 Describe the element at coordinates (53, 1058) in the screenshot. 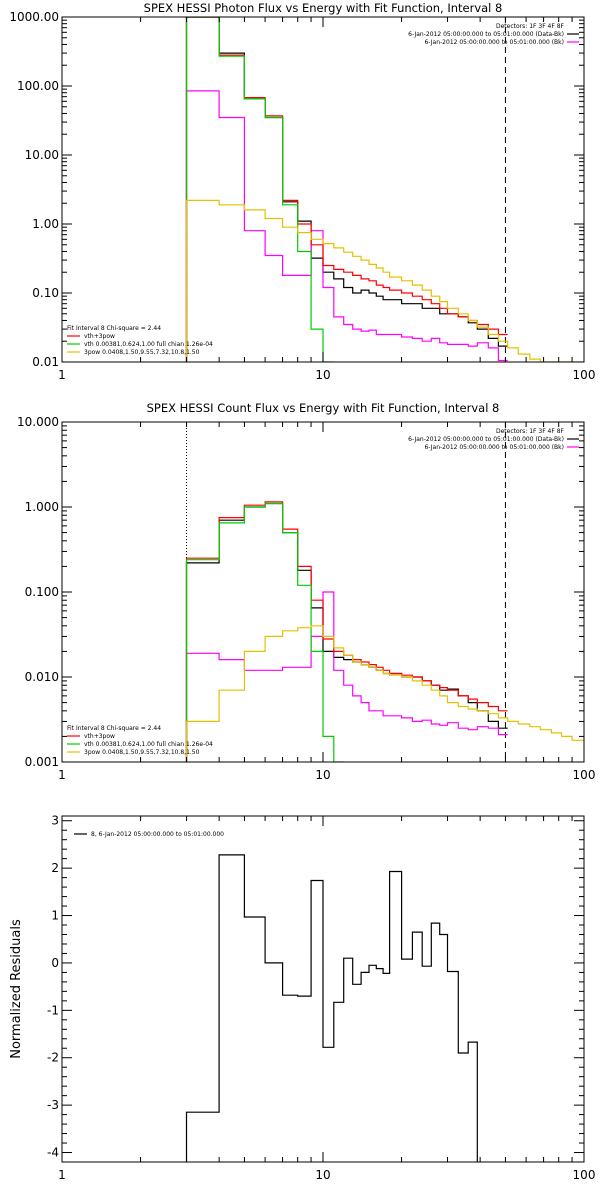

I see `y-tick-label: -2` at that location.